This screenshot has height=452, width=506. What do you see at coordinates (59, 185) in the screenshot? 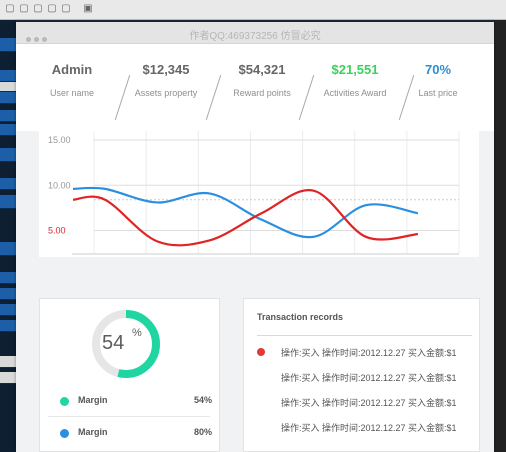
I see `y-tick-label: 10.00` at bounding box center [59, 185].